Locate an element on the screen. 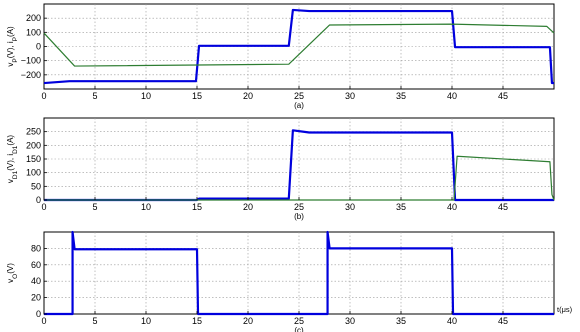 The height and width of the screenshot is (332, 580). panel-caption: (b) is located at coordinates (299, 216).